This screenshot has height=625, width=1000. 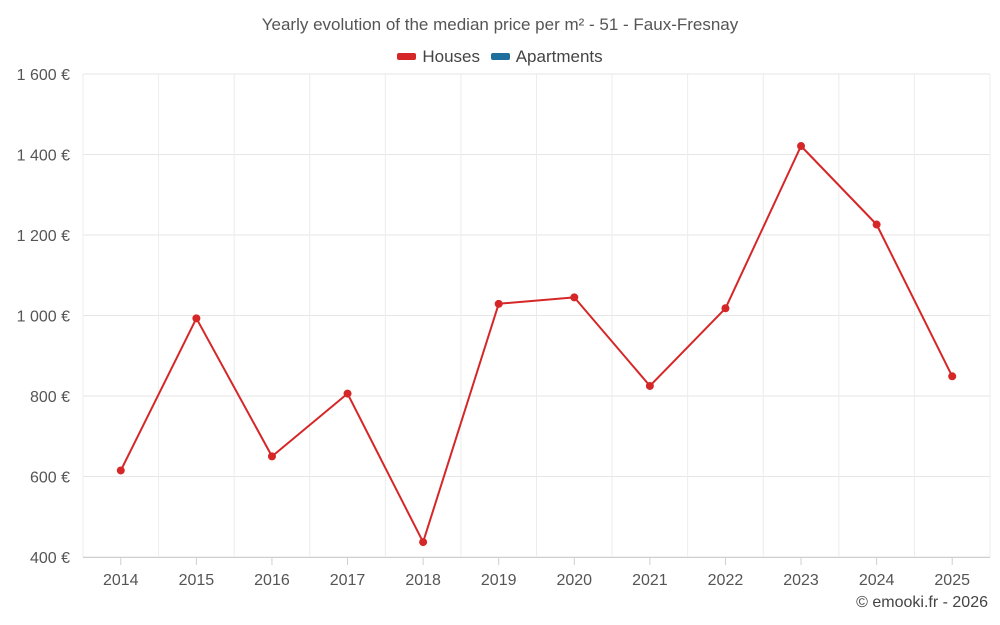 What do you see at coordinates (50, 558) in the screenshot?
I see `y-tick-label: 400 €` at bounding box center [50, 558].